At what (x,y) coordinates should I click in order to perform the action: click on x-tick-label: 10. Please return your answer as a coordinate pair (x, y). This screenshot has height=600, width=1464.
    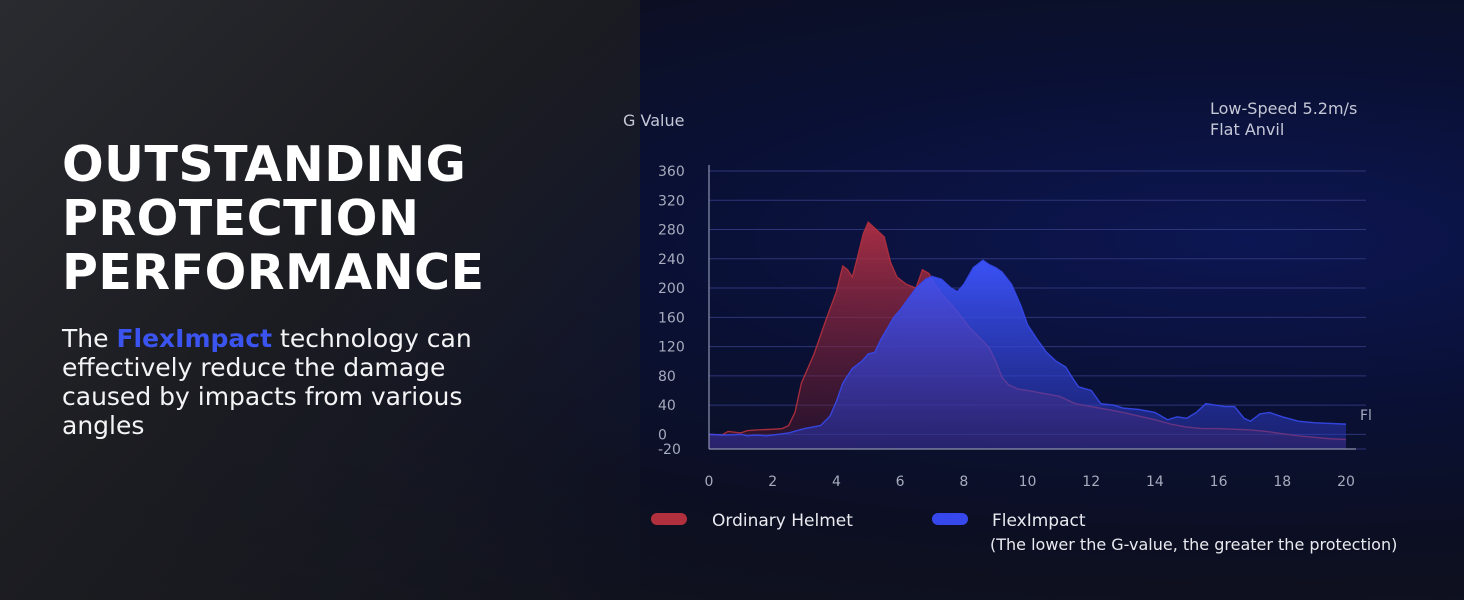
    Looking at the image, I should click on (1028, 482).